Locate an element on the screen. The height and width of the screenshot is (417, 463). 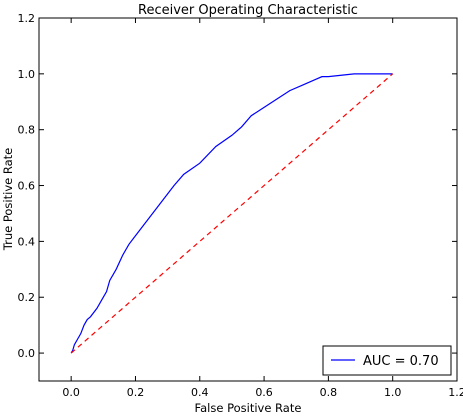
y-tick-label: 0.2 is located at coordinates (27, 297).